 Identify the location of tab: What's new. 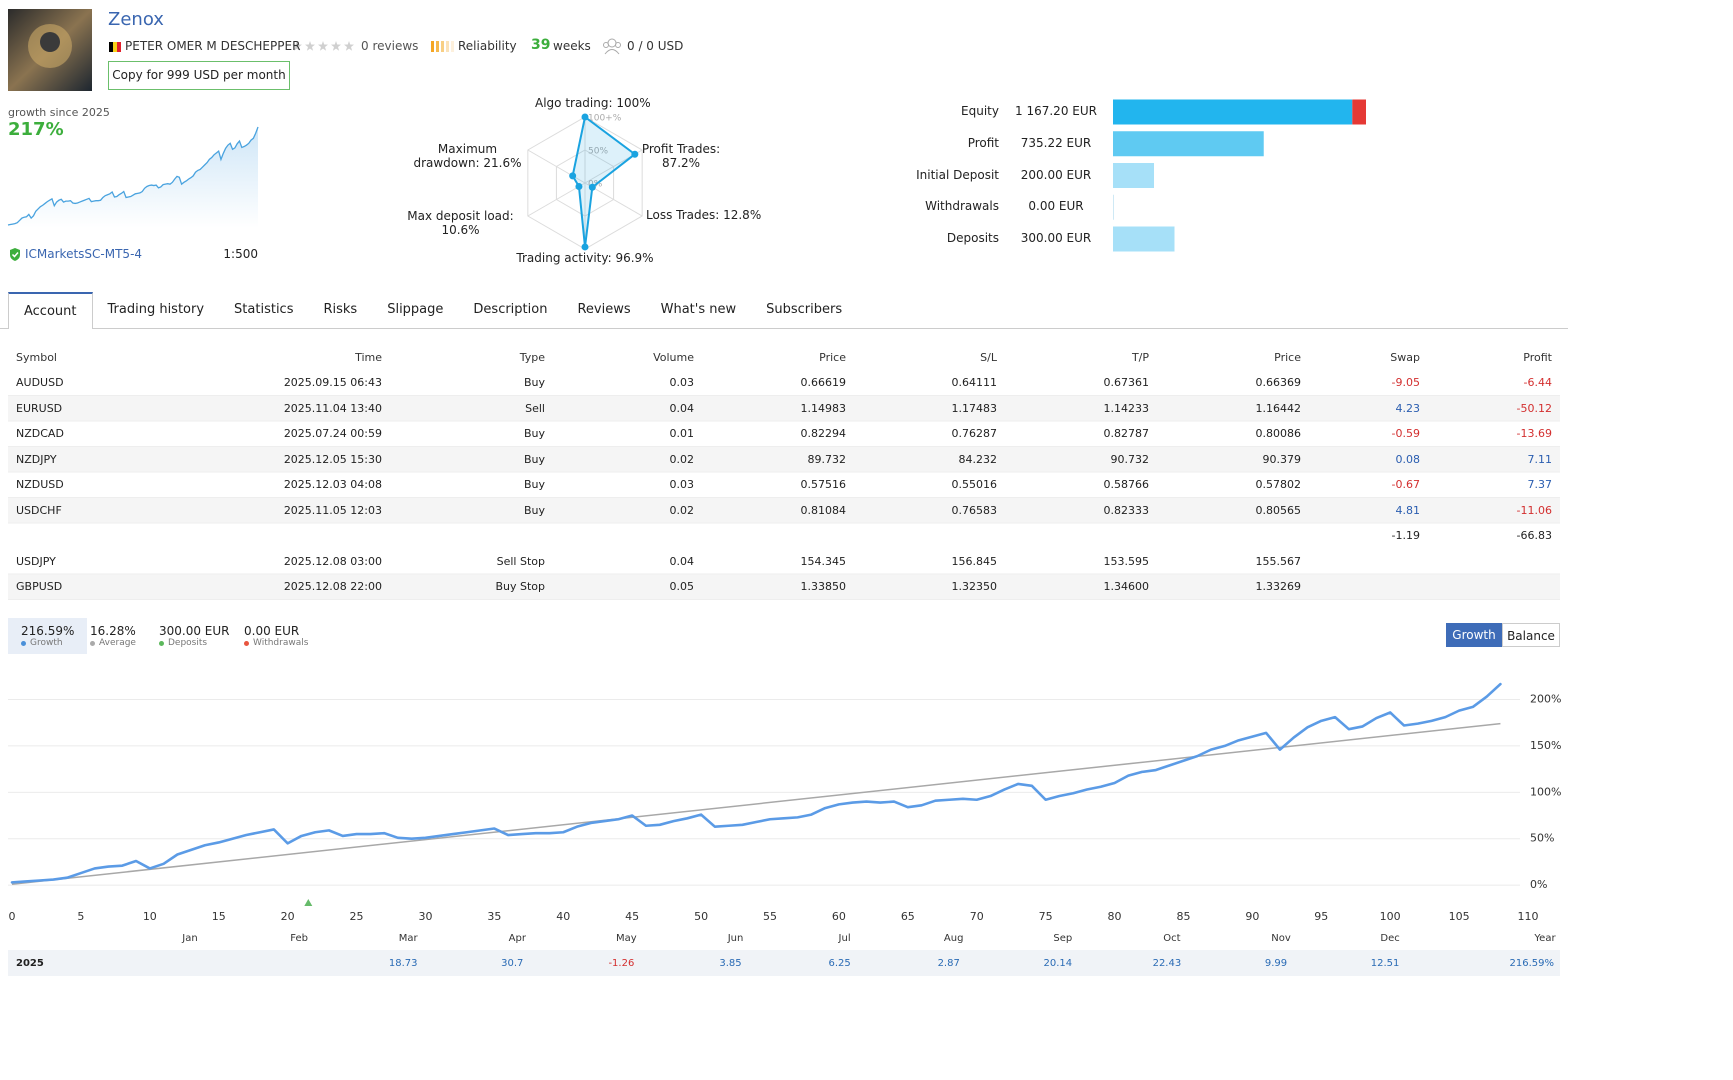
(698, 309).